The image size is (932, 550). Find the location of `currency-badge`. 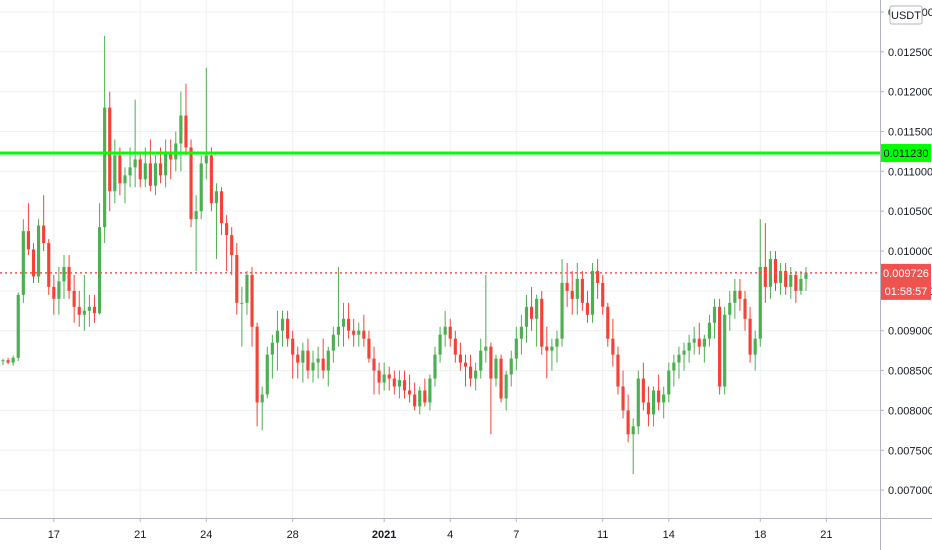

currency-badge is located at coordinates (906, 15).